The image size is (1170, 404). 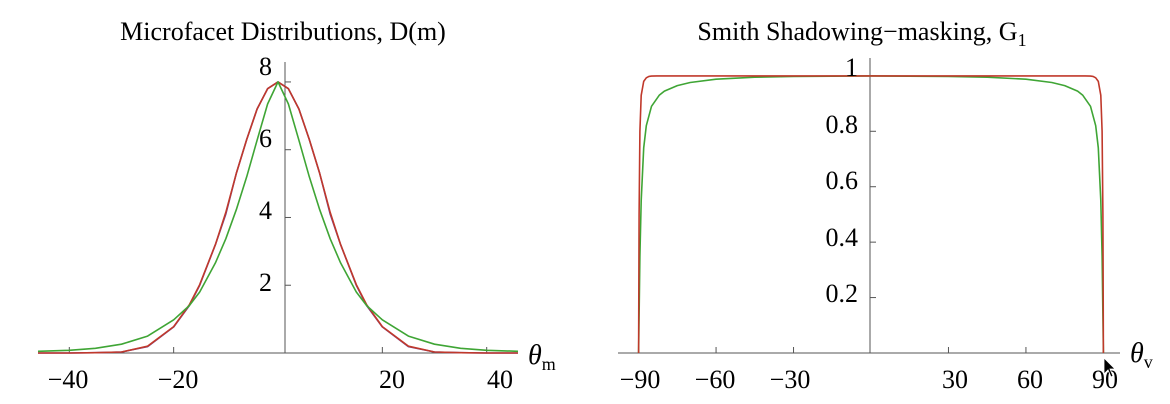 What do you see at coordinates (265, 138) in the screenshot?
I see `chart-left-ytick-label: 6` at bounding box center [265, 138].